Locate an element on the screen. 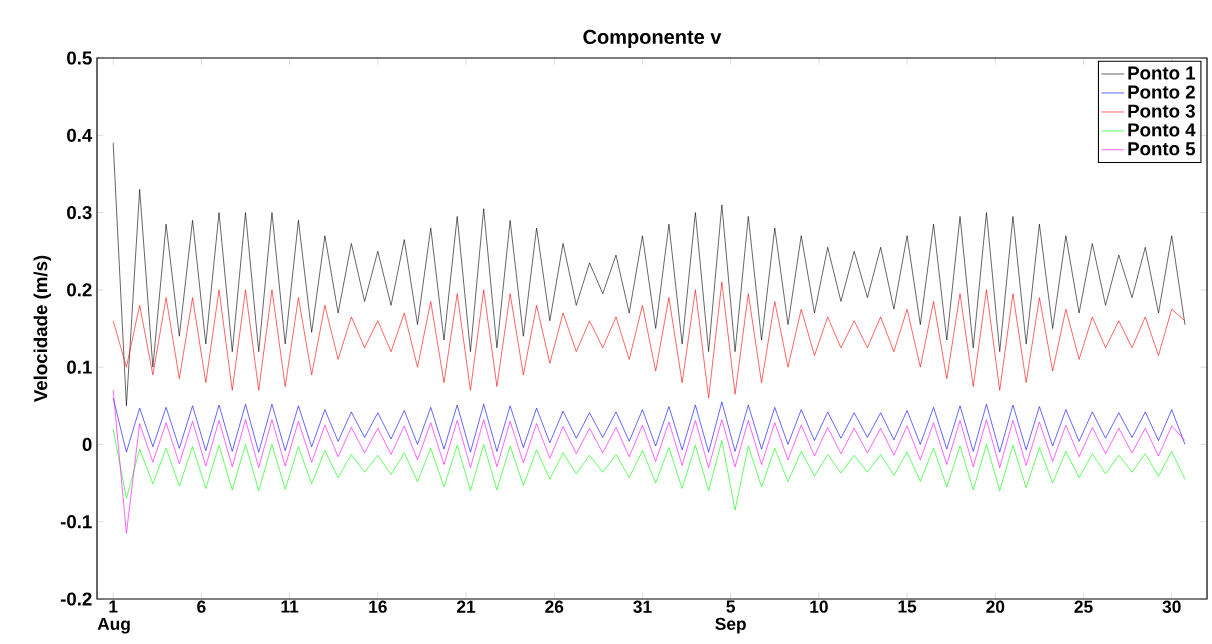  chart-title: Componente v is located at coordinates (652, 38).